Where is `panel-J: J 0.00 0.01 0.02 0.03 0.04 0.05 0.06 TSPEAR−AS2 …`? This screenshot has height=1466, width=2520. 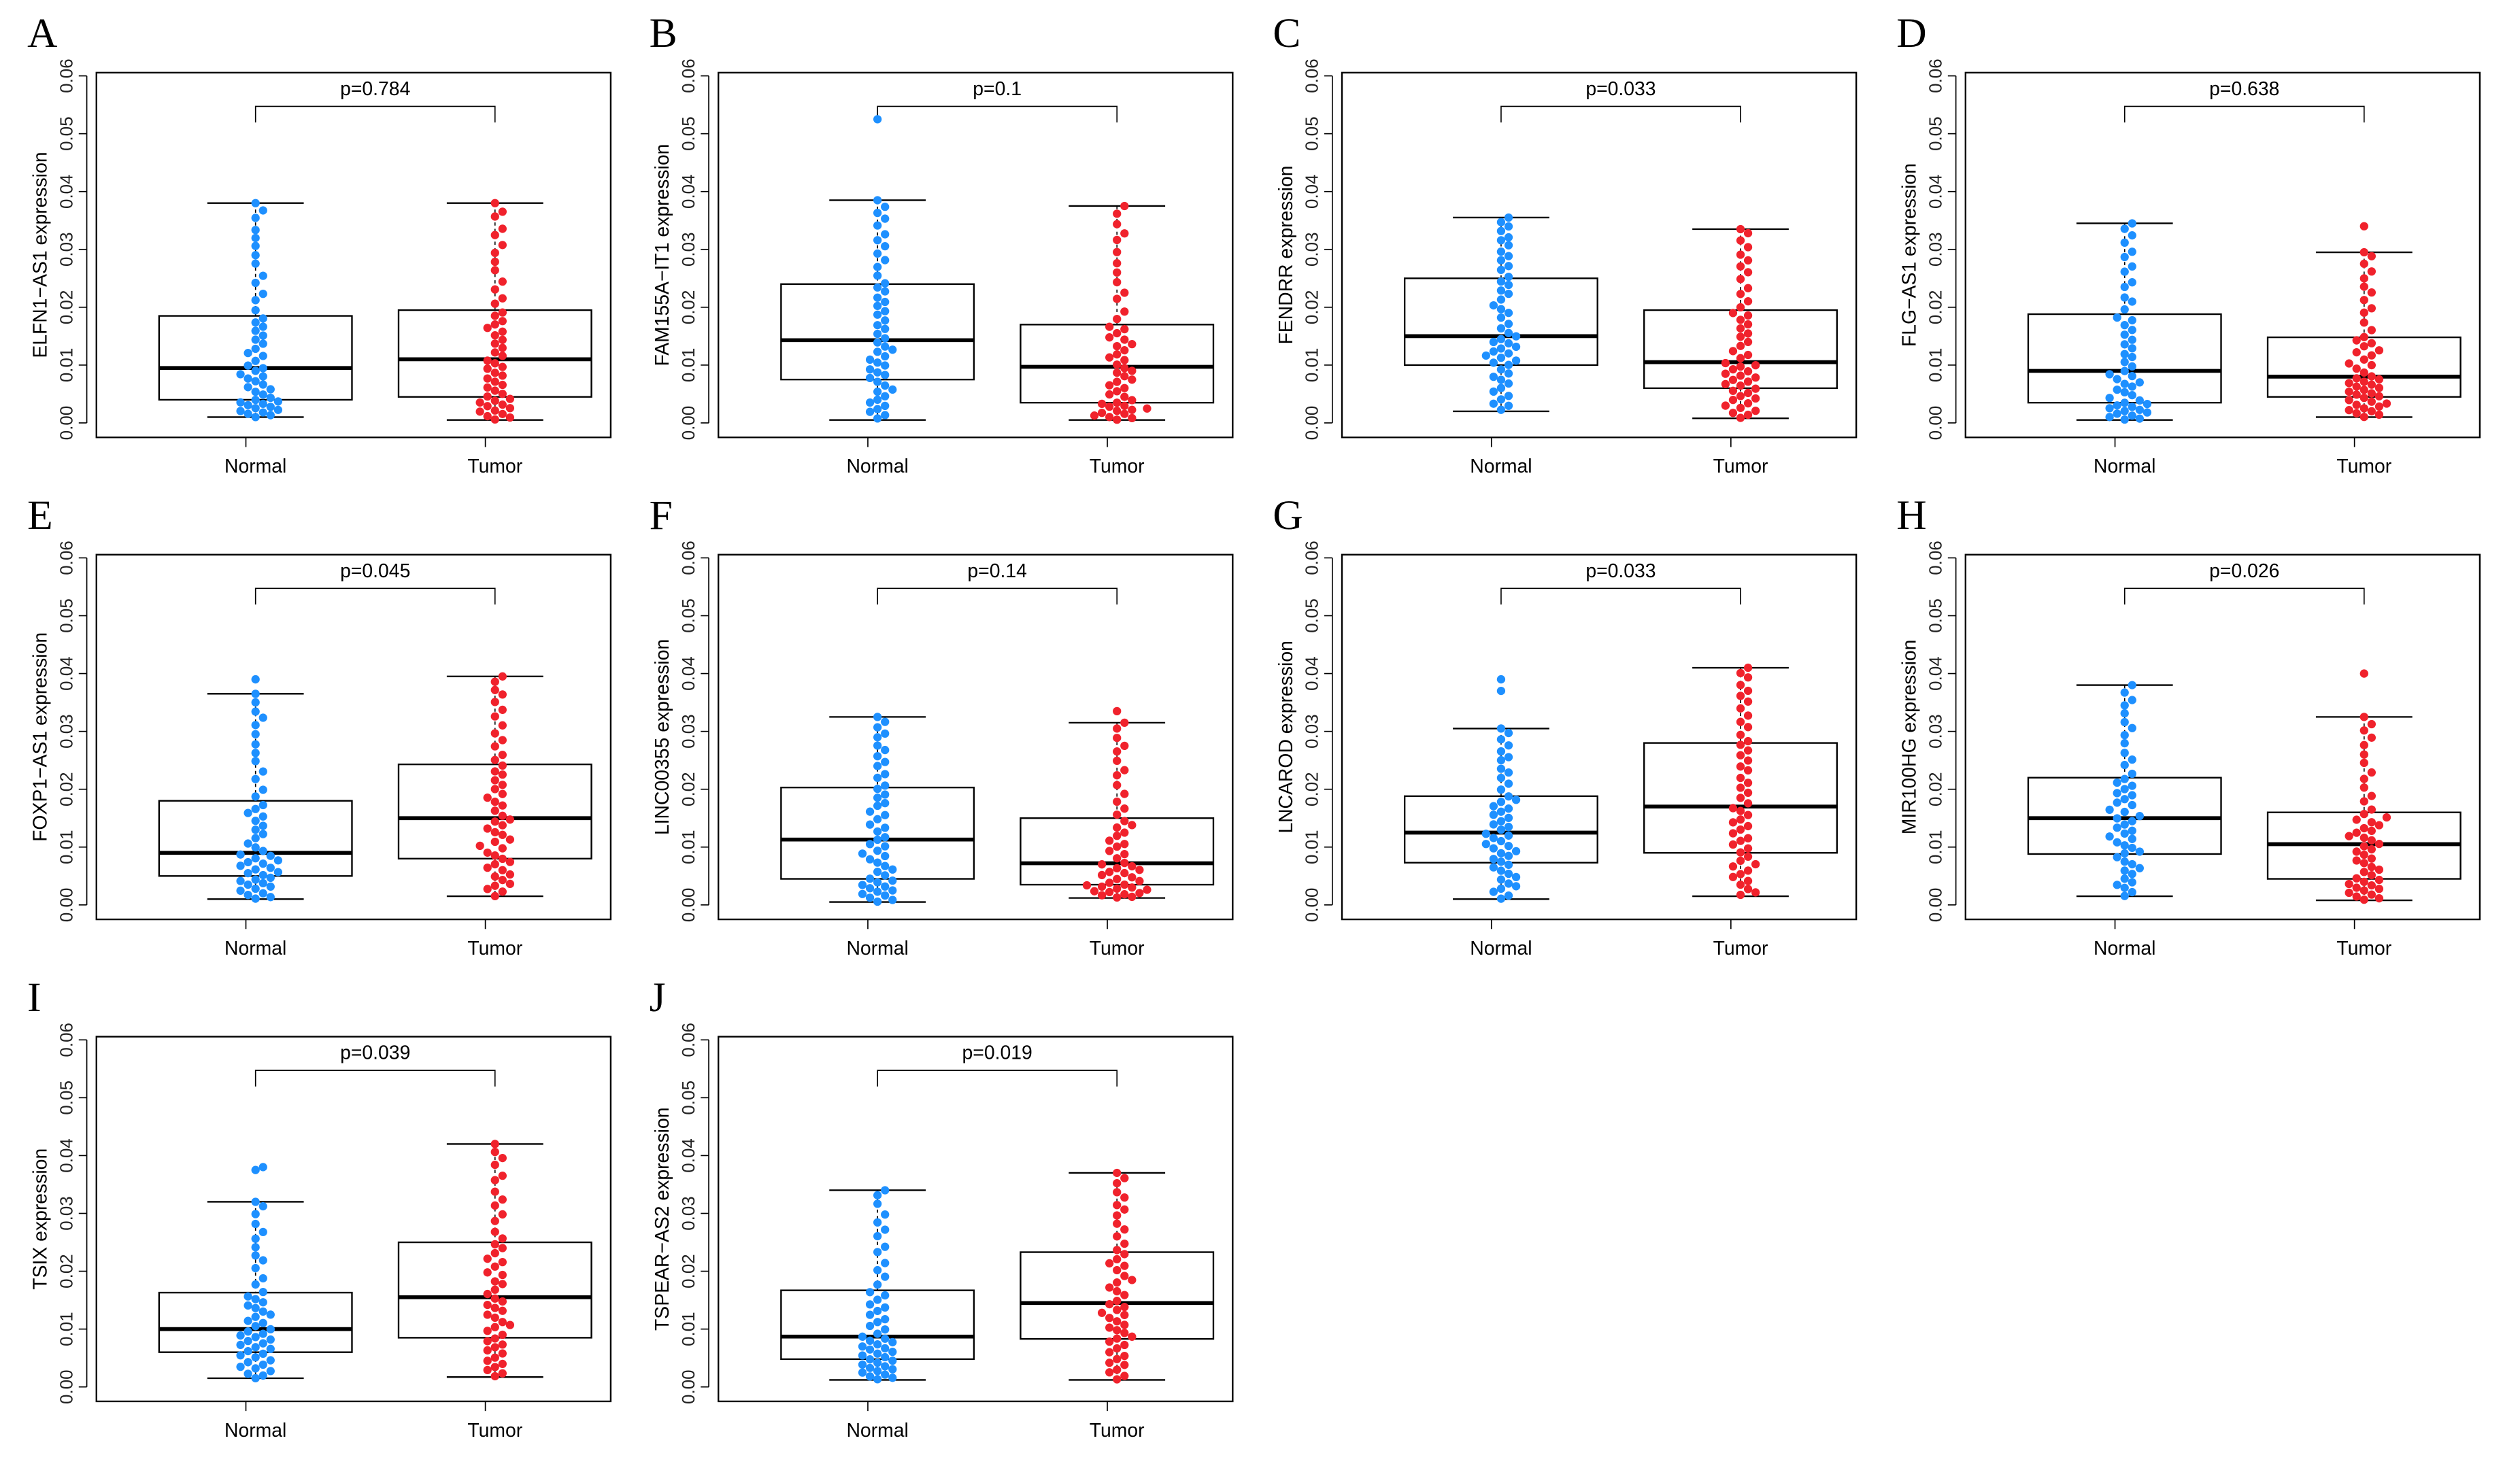 panel-J: J 0.00 0.01 0.02 0.03 0.04 0.05 0.06 TSPEAR−AS2 … is located at coordinates (942, 1208).